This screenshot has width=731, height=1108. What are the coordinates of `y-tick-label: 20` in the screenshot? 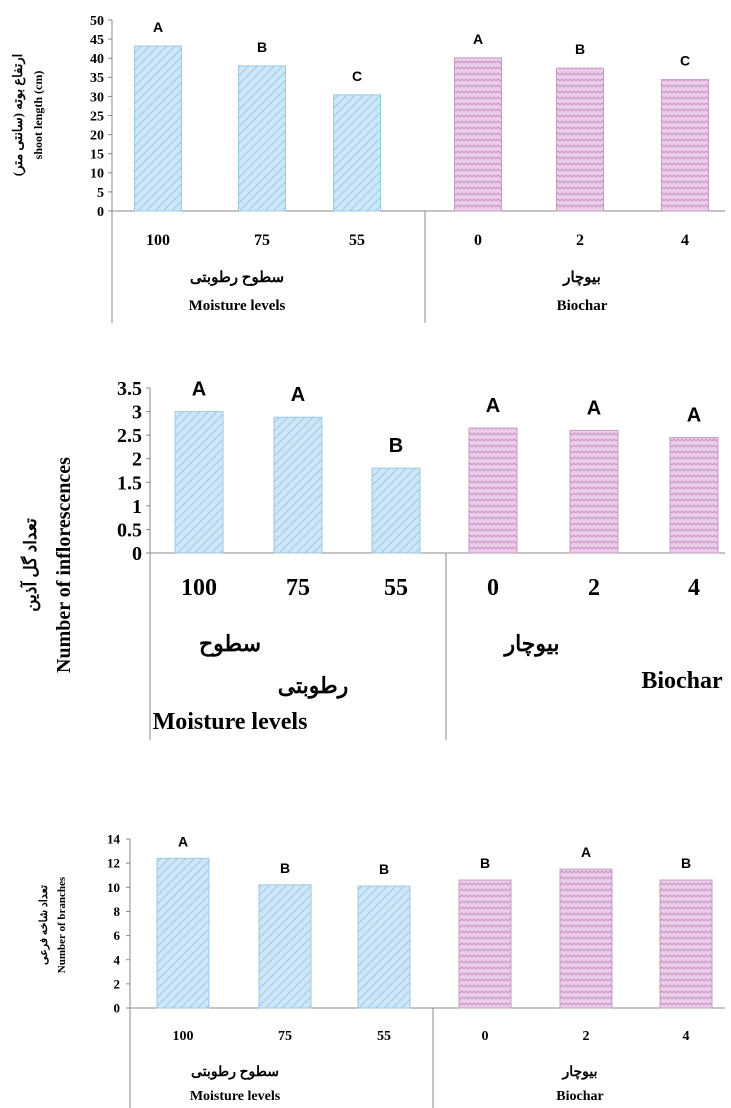 It's located at (97, 136).